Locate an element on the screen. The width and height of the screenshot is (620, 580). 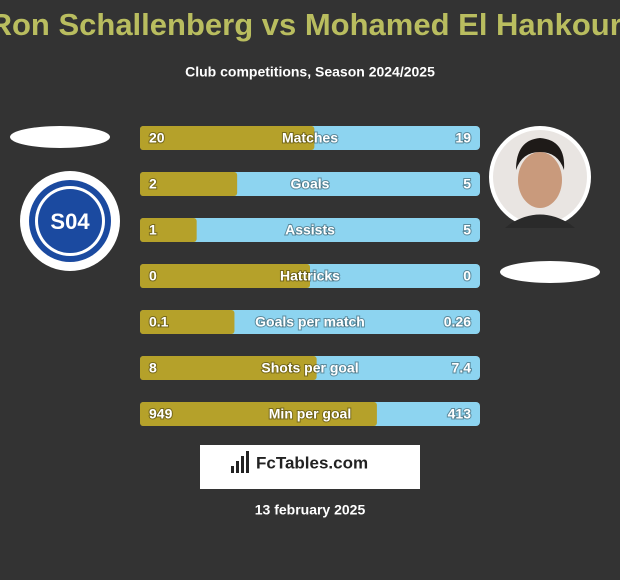
stat-label: Hattricks is located at coordinates (310, 276).